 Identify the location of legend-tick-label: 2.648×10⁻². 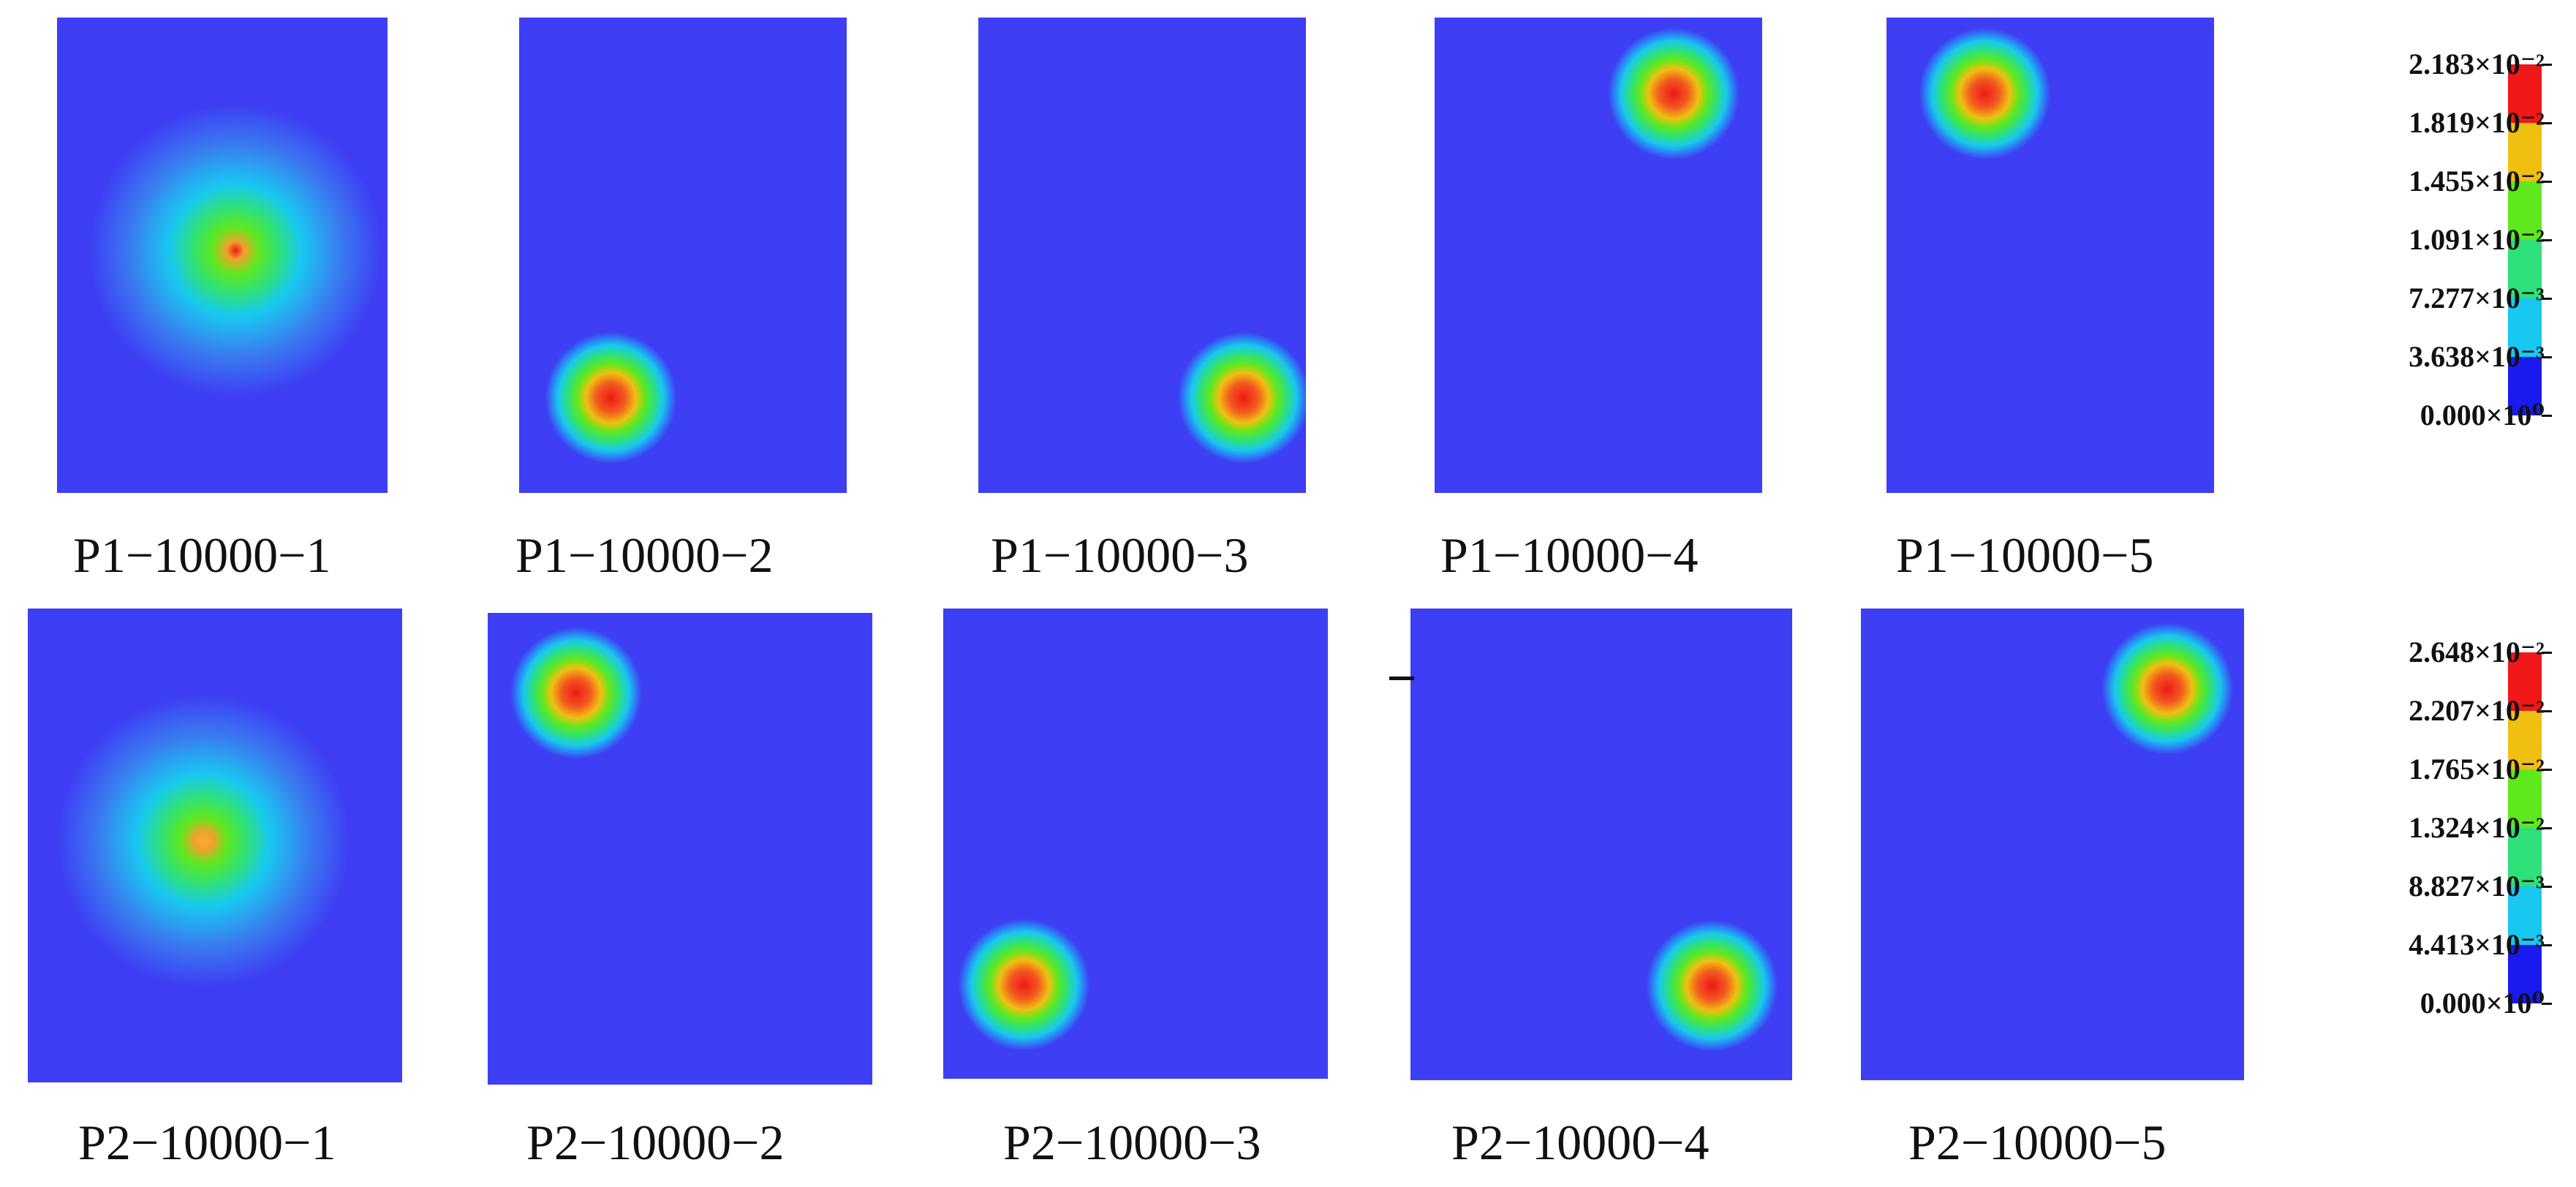
(2477, 652).